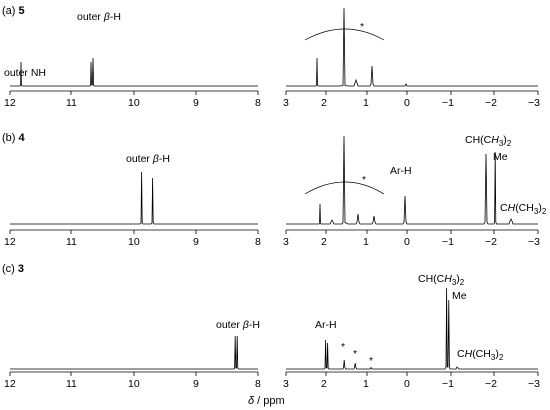  I want to click on panel-a-outer-beta-h-label: outer β-H, so click(99, 17).